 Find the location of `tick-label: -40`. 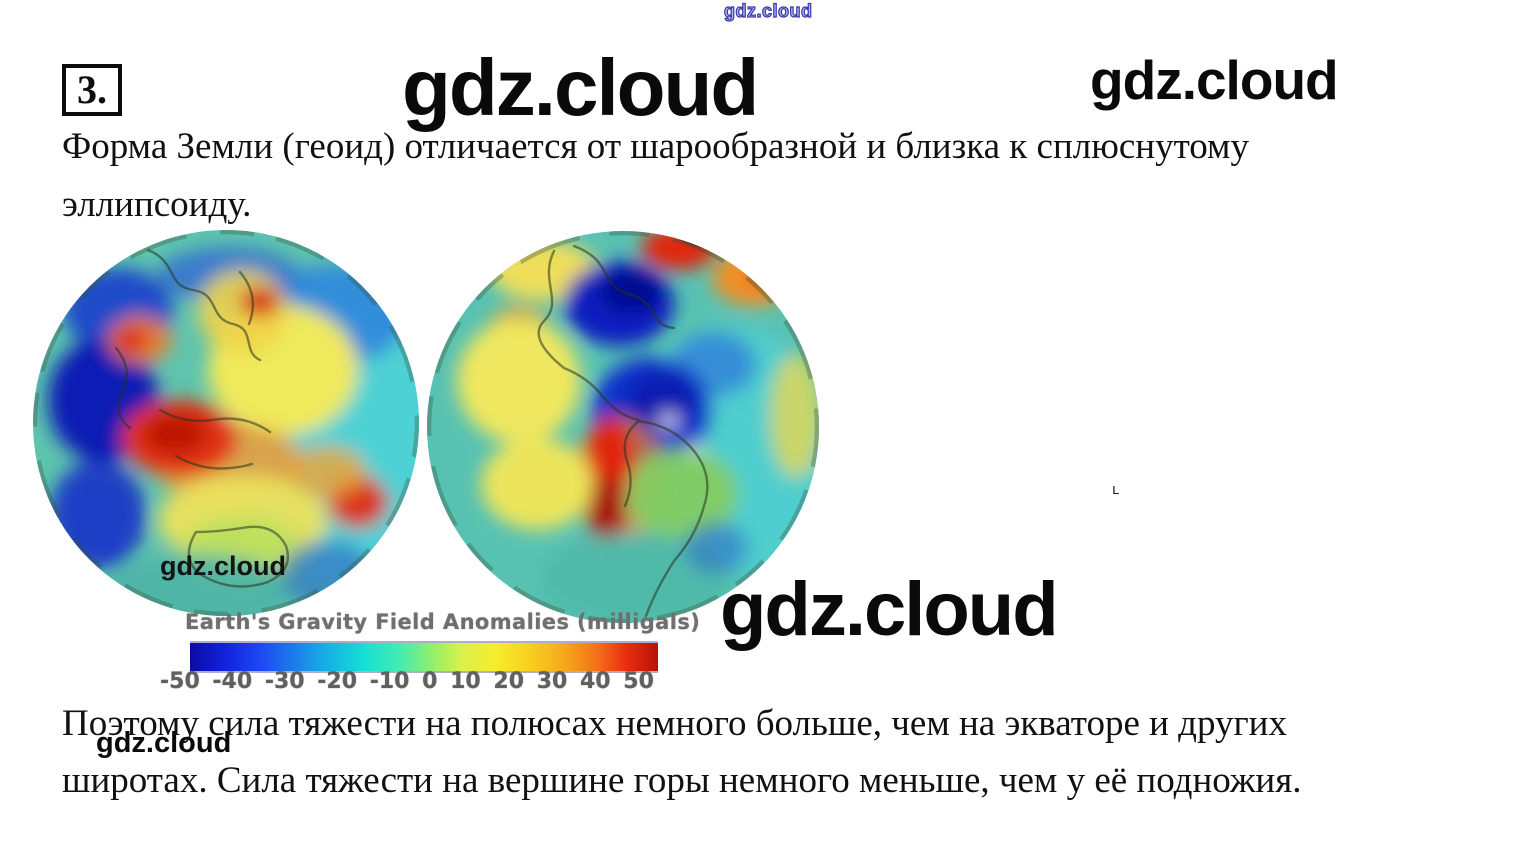

tick-label: -40 is located at coordinates (232, 681).